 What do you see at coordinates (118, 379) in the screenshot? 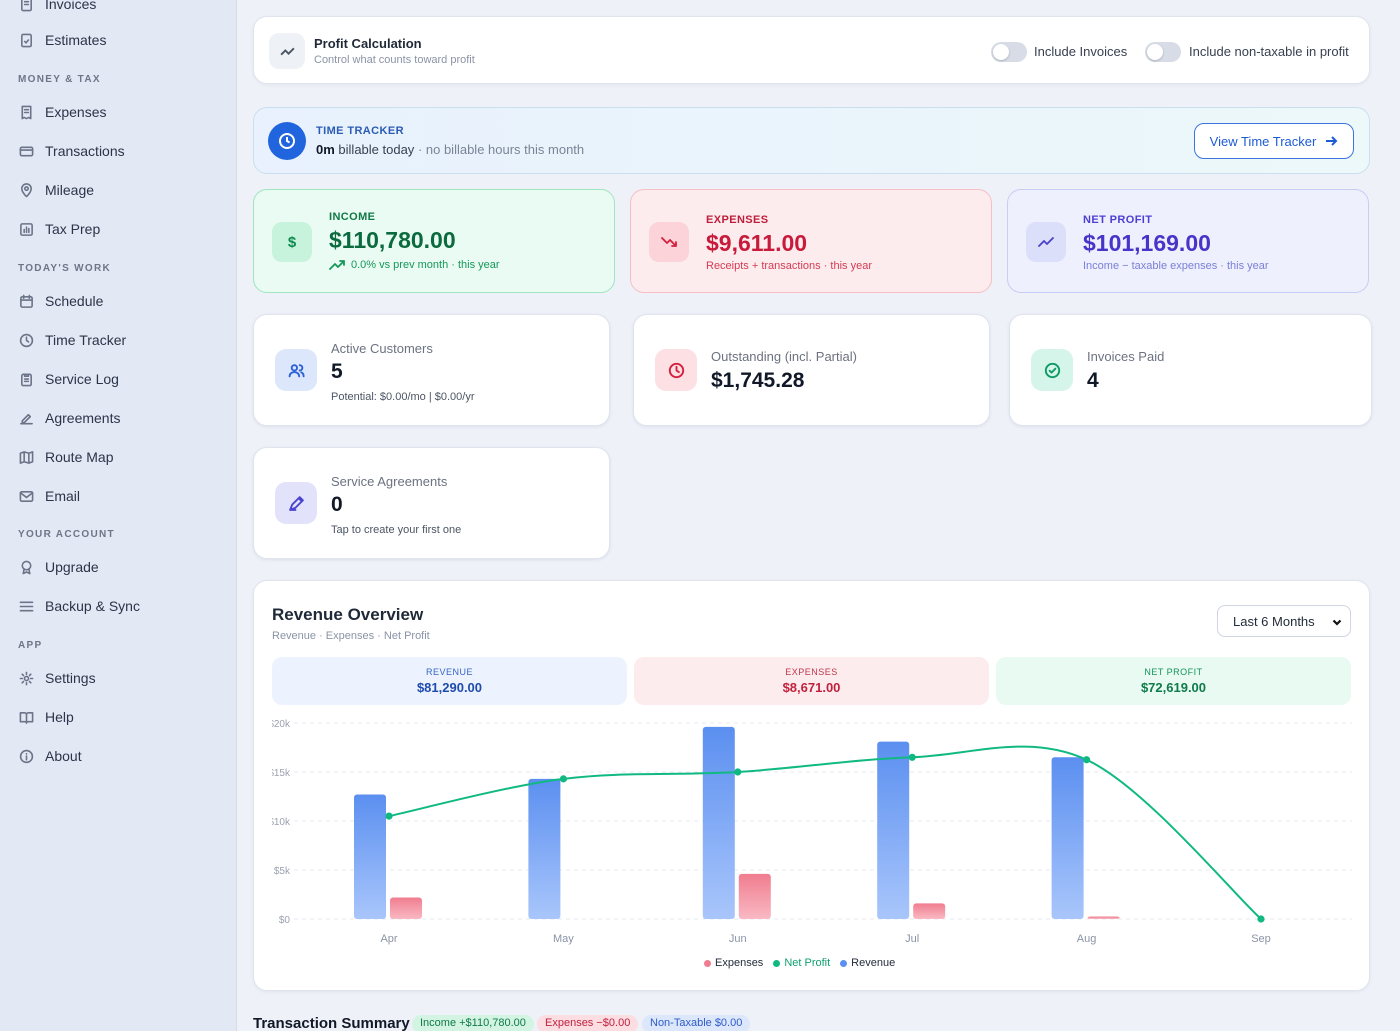
I see `sidebar-item-service-log: Service Log` at bounding box center [118, 379].